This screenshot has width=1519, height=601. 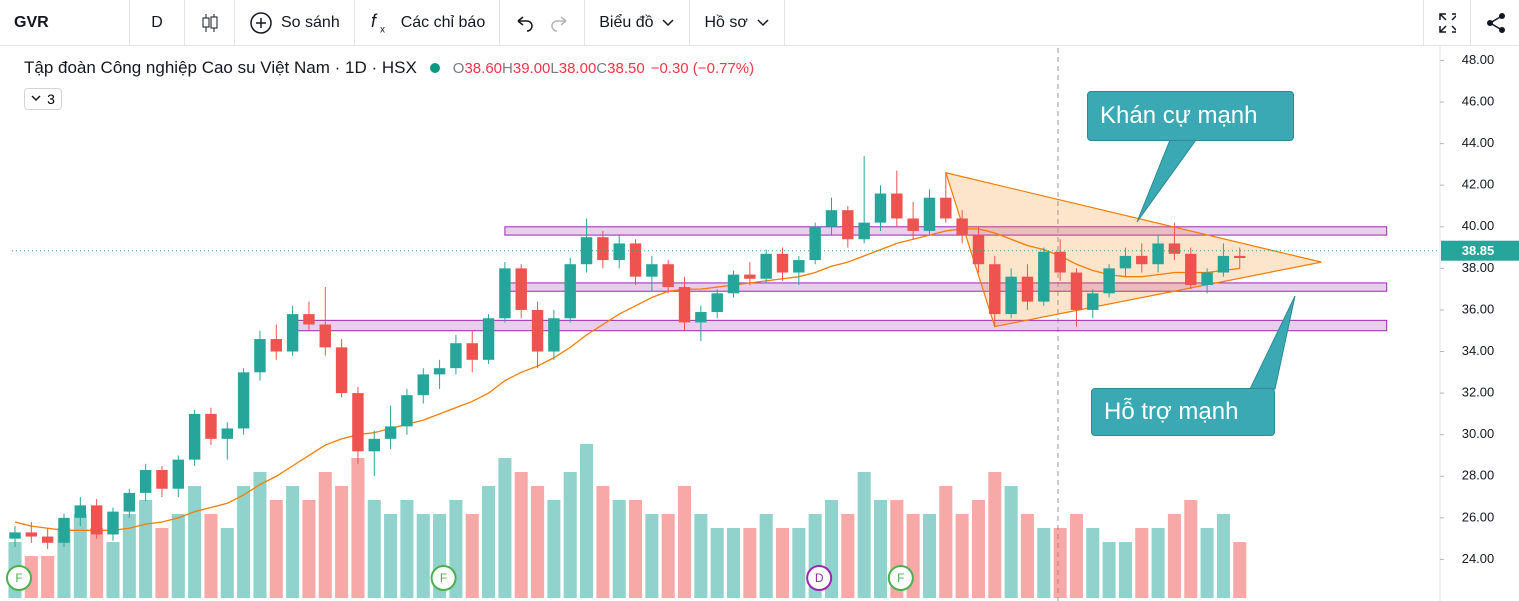 I want to click on ohlc-key: H, so click(x=507, y=68).